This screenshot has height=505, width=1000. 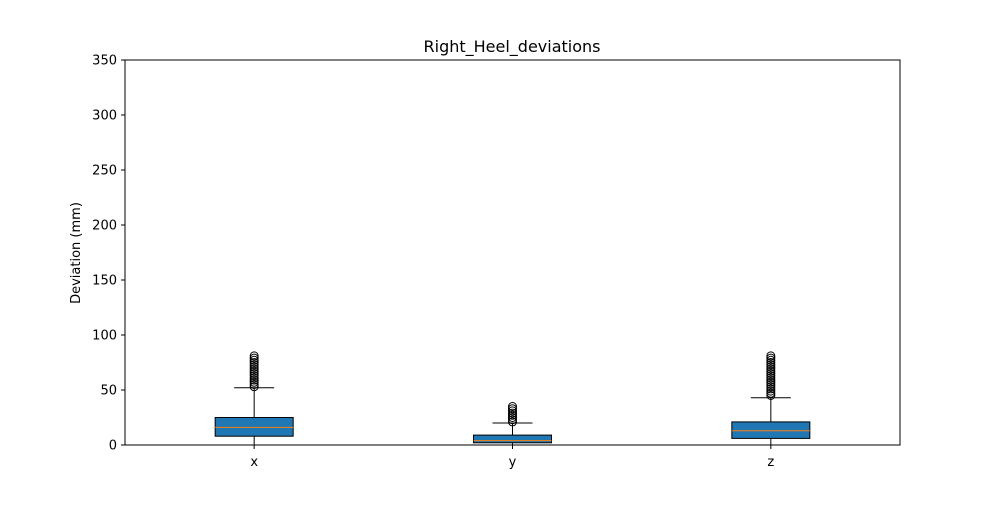 I want to click on y-tick-label: 0, so click(x=113, y=446).